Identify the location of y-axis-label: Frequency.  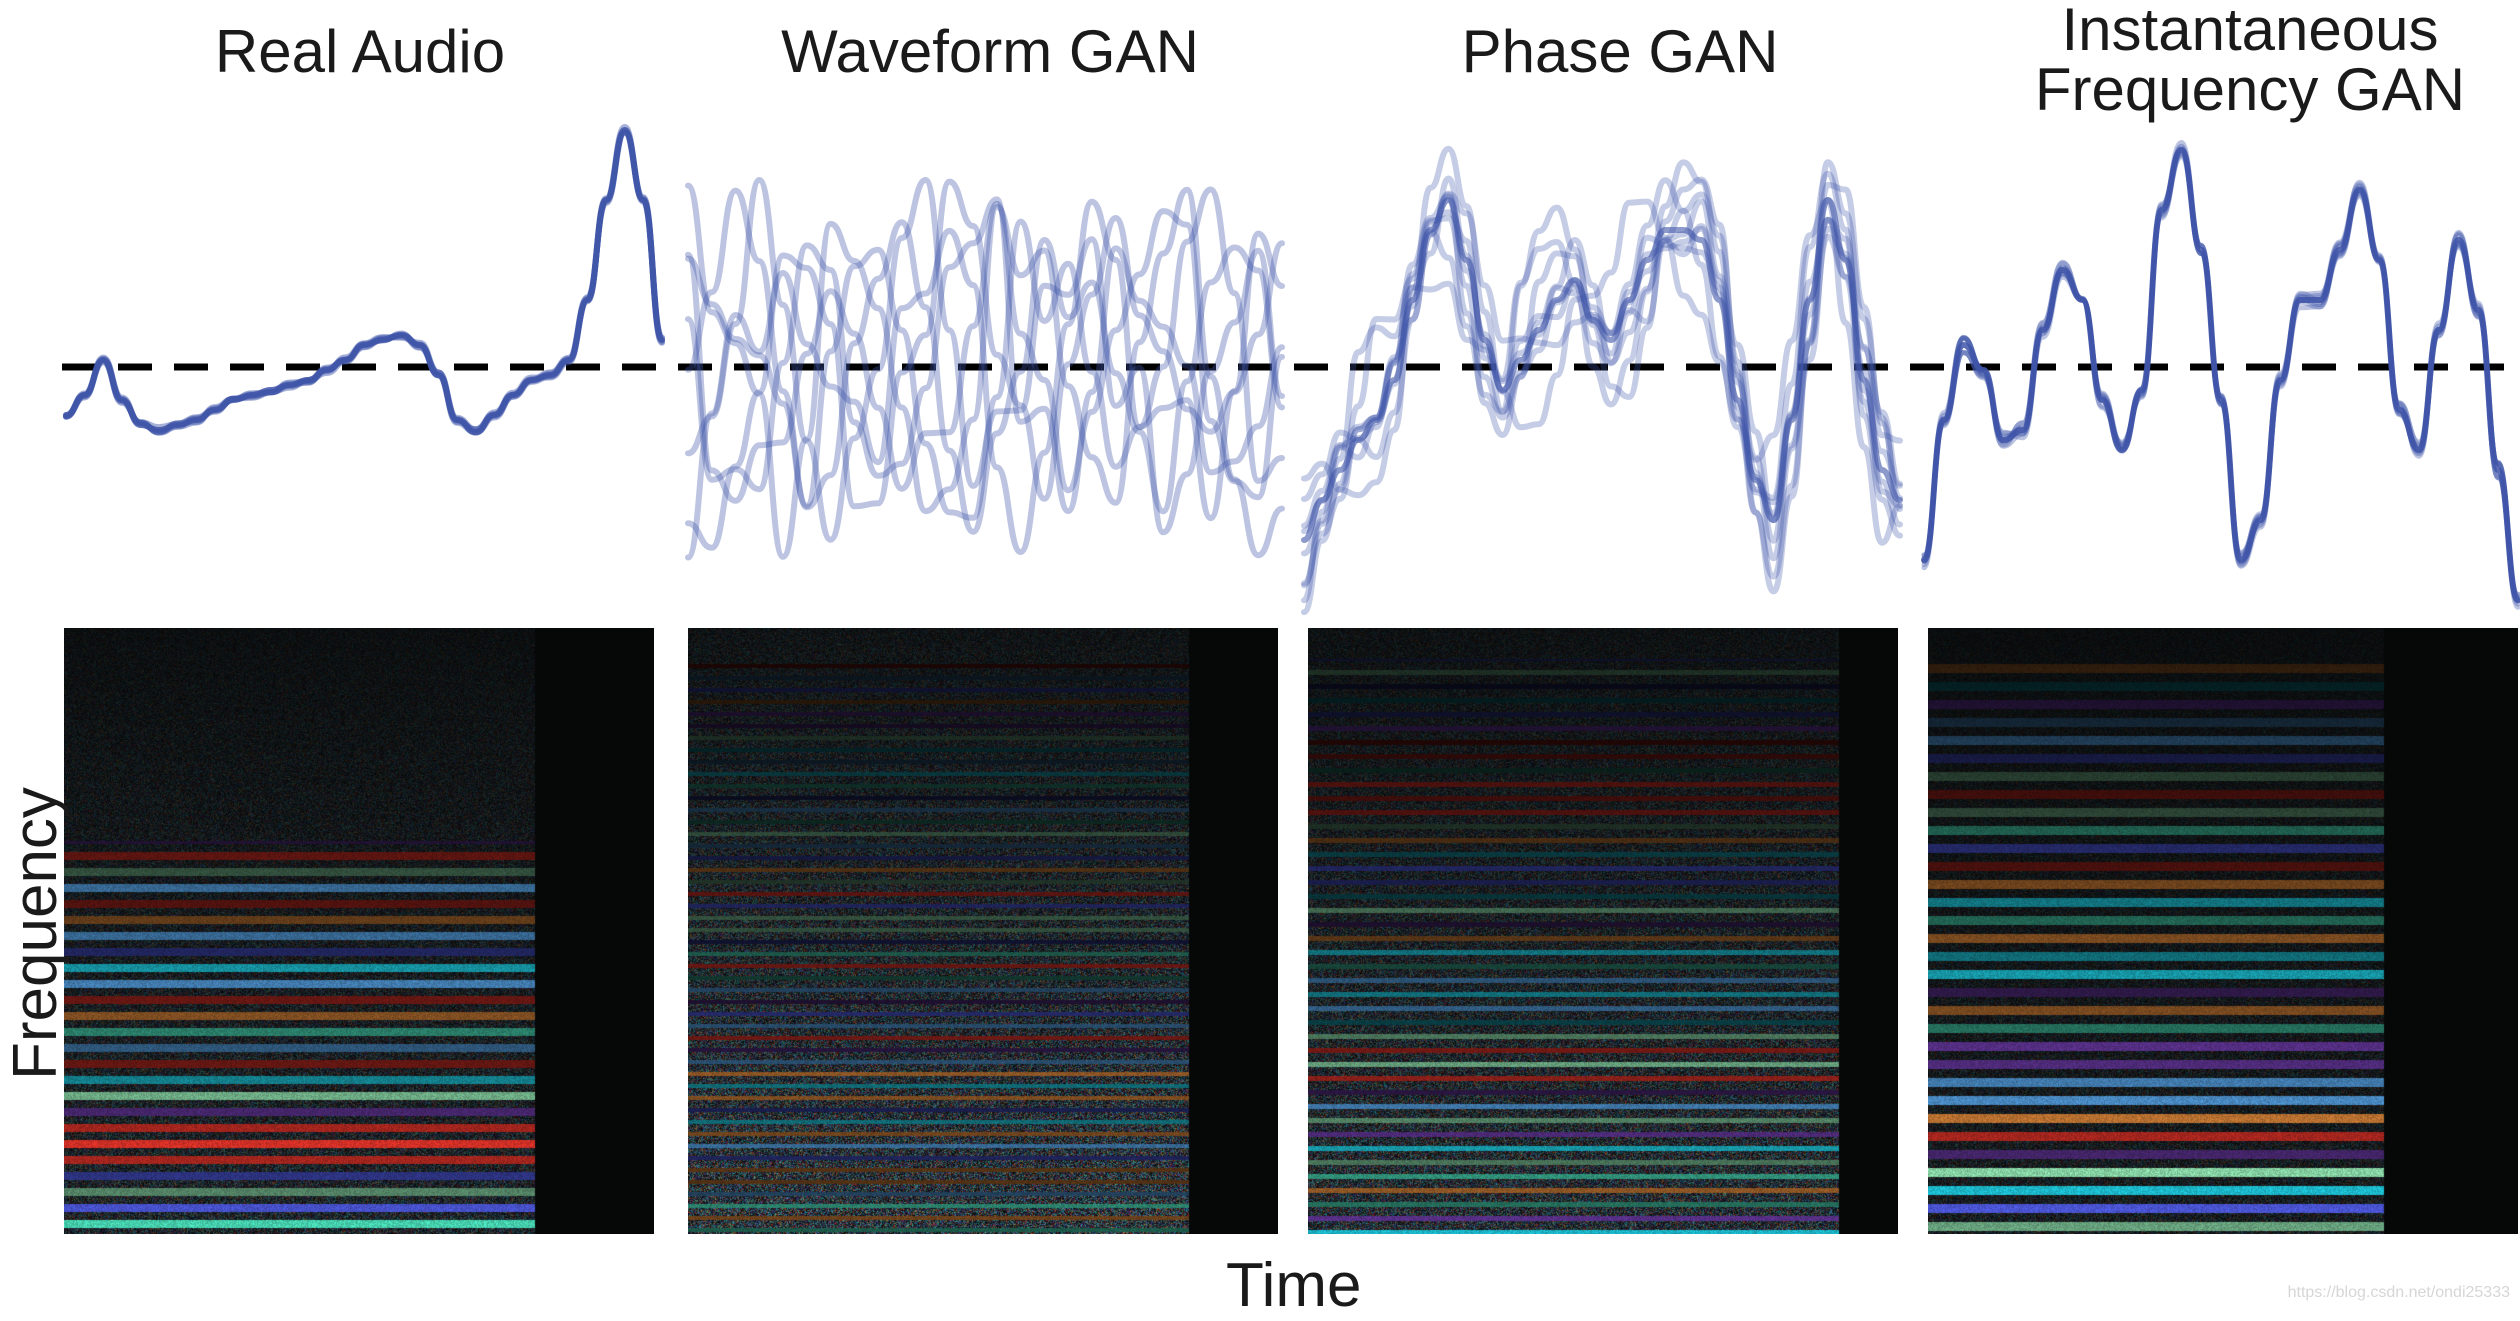
(35, 933).